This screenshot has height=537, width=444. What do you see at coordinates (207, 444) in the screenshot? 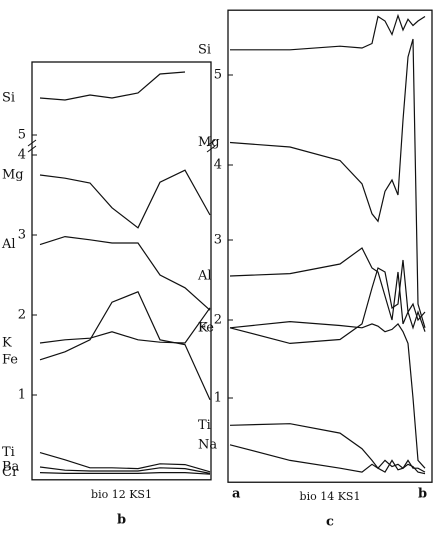
I see `series-label: Na` at bounding box center [207, 444].